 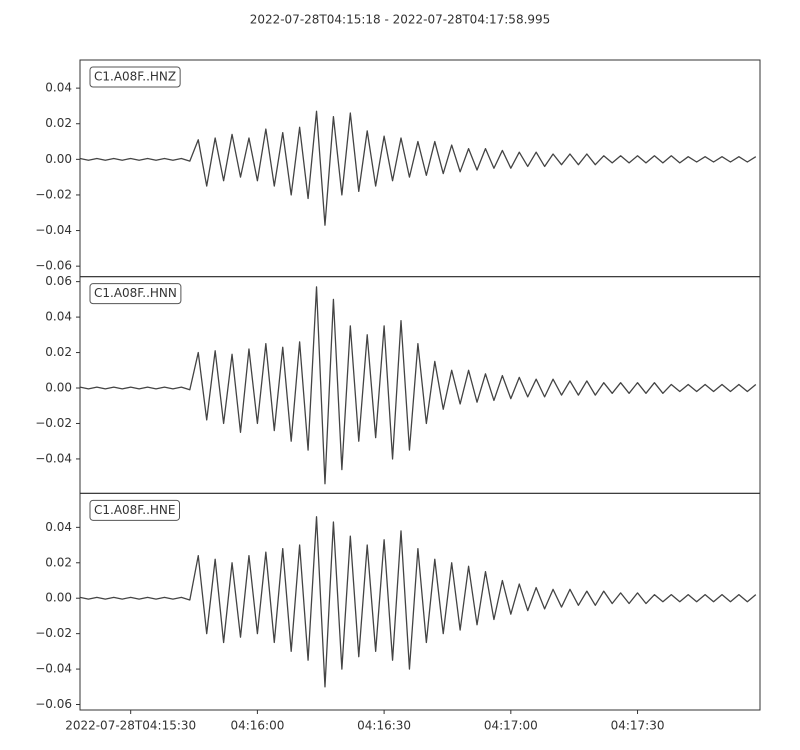 I want to click on x-tick-label: 04:16:00, so click(x=257, y=726).